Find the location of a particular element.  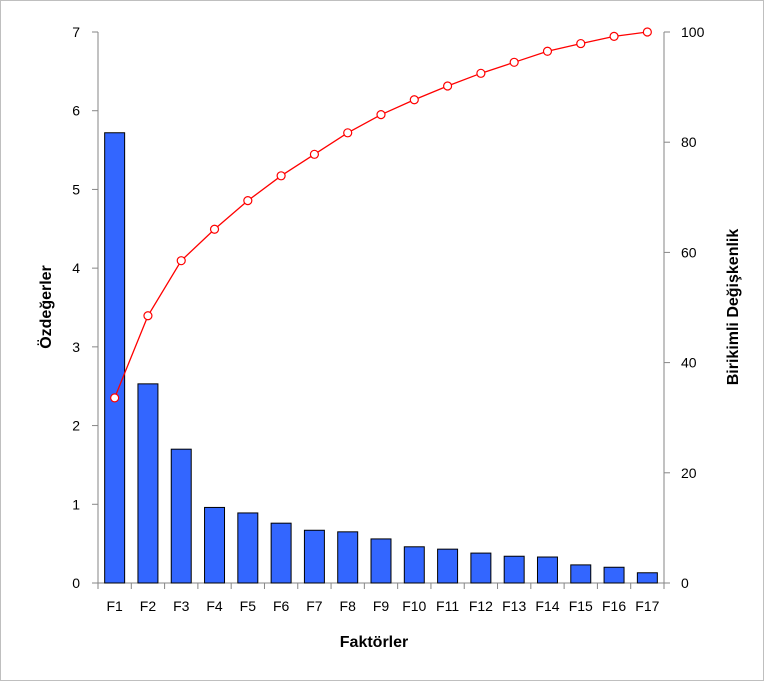

left-y-tick-label: 5 is located at coordinates (76, 189).